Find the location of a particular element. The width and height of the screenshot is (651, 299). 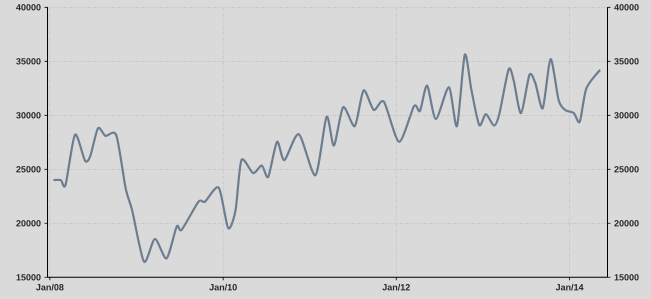

y2-tick-label: 20000 is located at coordinates (626, 223).